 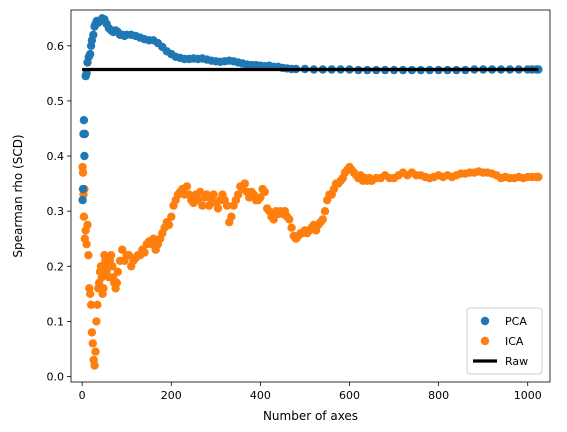 What do you see at coordinates (349, 395) in the screenshot?
I see `x-tick-label-3: 600` at bounding box center [349, 395].